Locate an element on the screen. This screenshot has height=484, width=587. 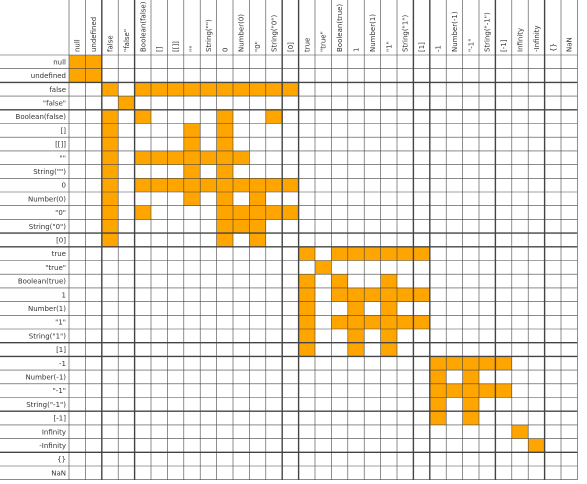
row-label: [1] is located at coordinates (61, 350).